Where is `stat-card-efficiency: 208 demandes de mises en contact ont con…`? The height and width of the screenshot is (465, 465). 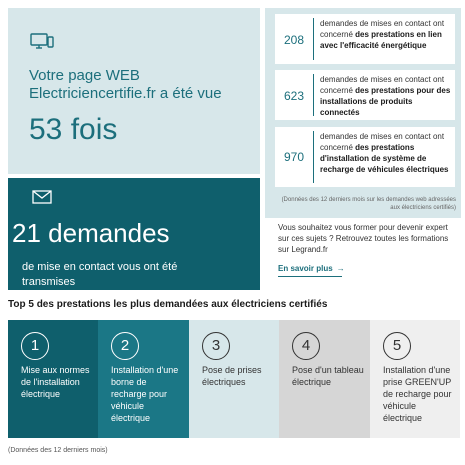
stat-card-efficiency: 208 demandes de mises en contact ont con… is located at coordinates (365, 39).